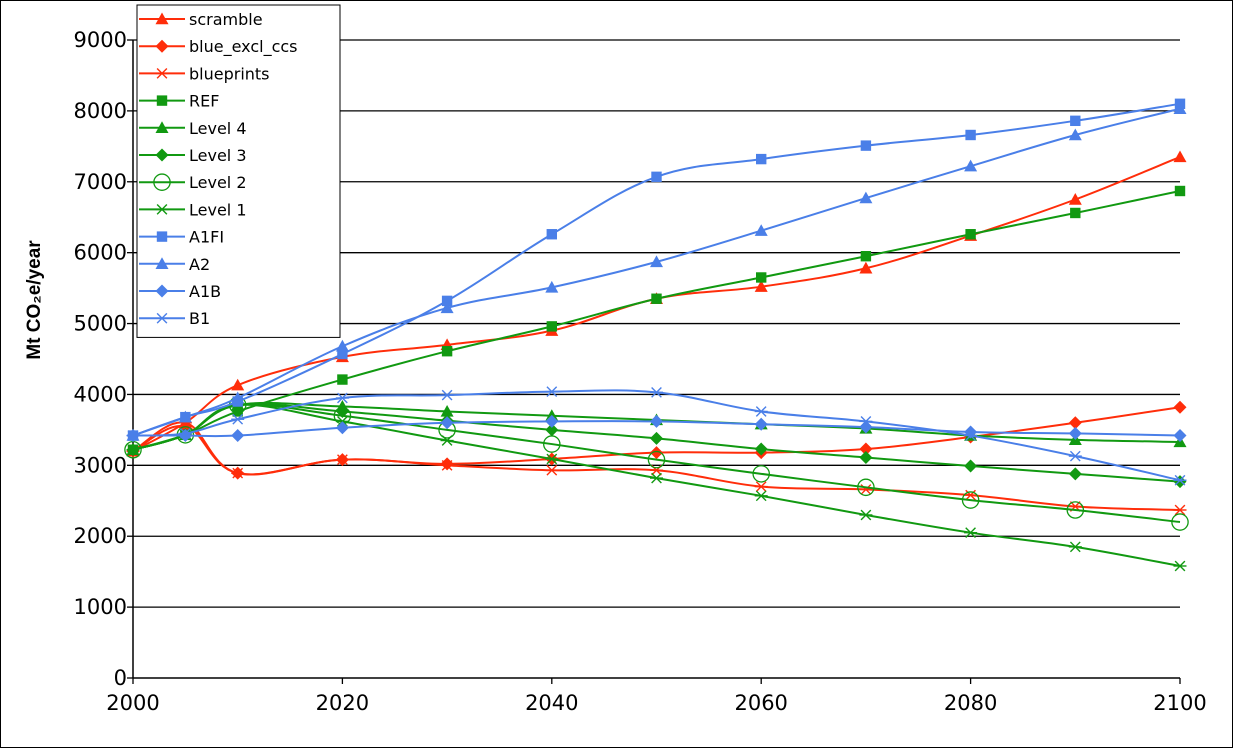  What do you see at coordinates (866, 267) in the screenshot?
I see `data-point-scramble-2070` at bounding box center [866, 267].